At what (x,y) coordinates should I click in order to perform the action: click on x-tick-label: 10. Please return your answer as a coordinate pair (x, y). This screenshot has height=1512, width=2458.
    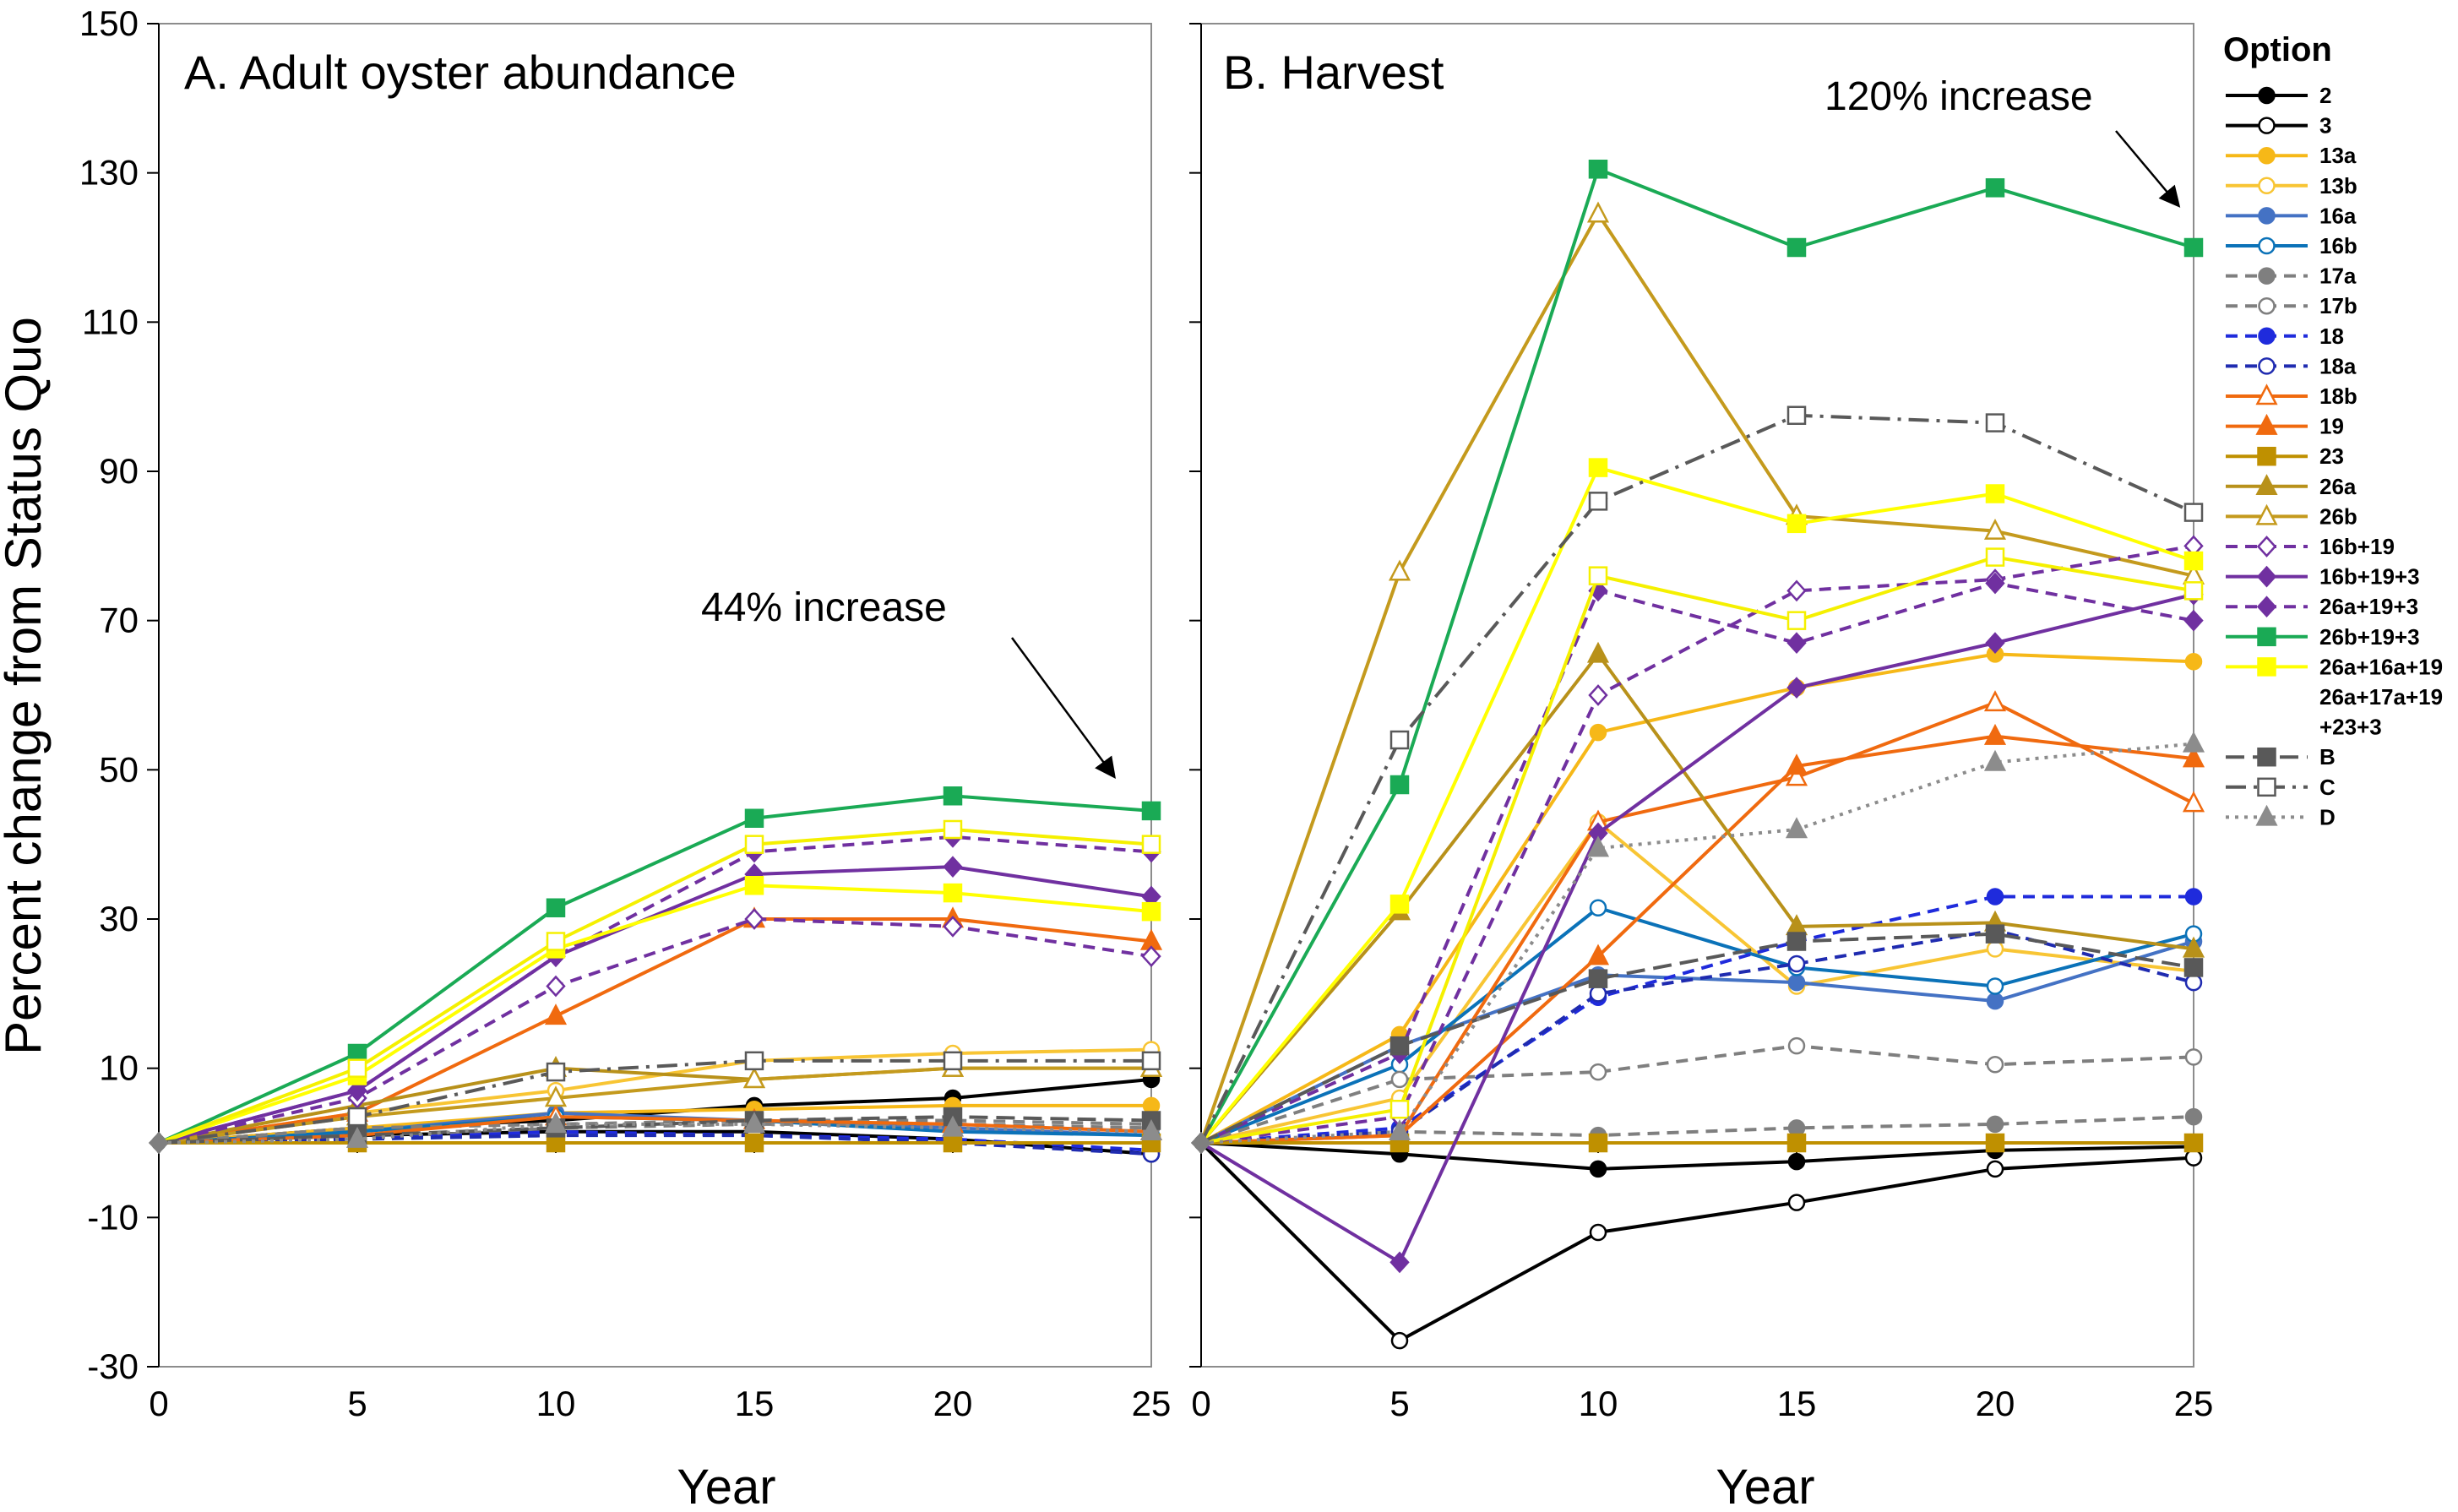
    Looking at the image, I should click on (556, 1404).